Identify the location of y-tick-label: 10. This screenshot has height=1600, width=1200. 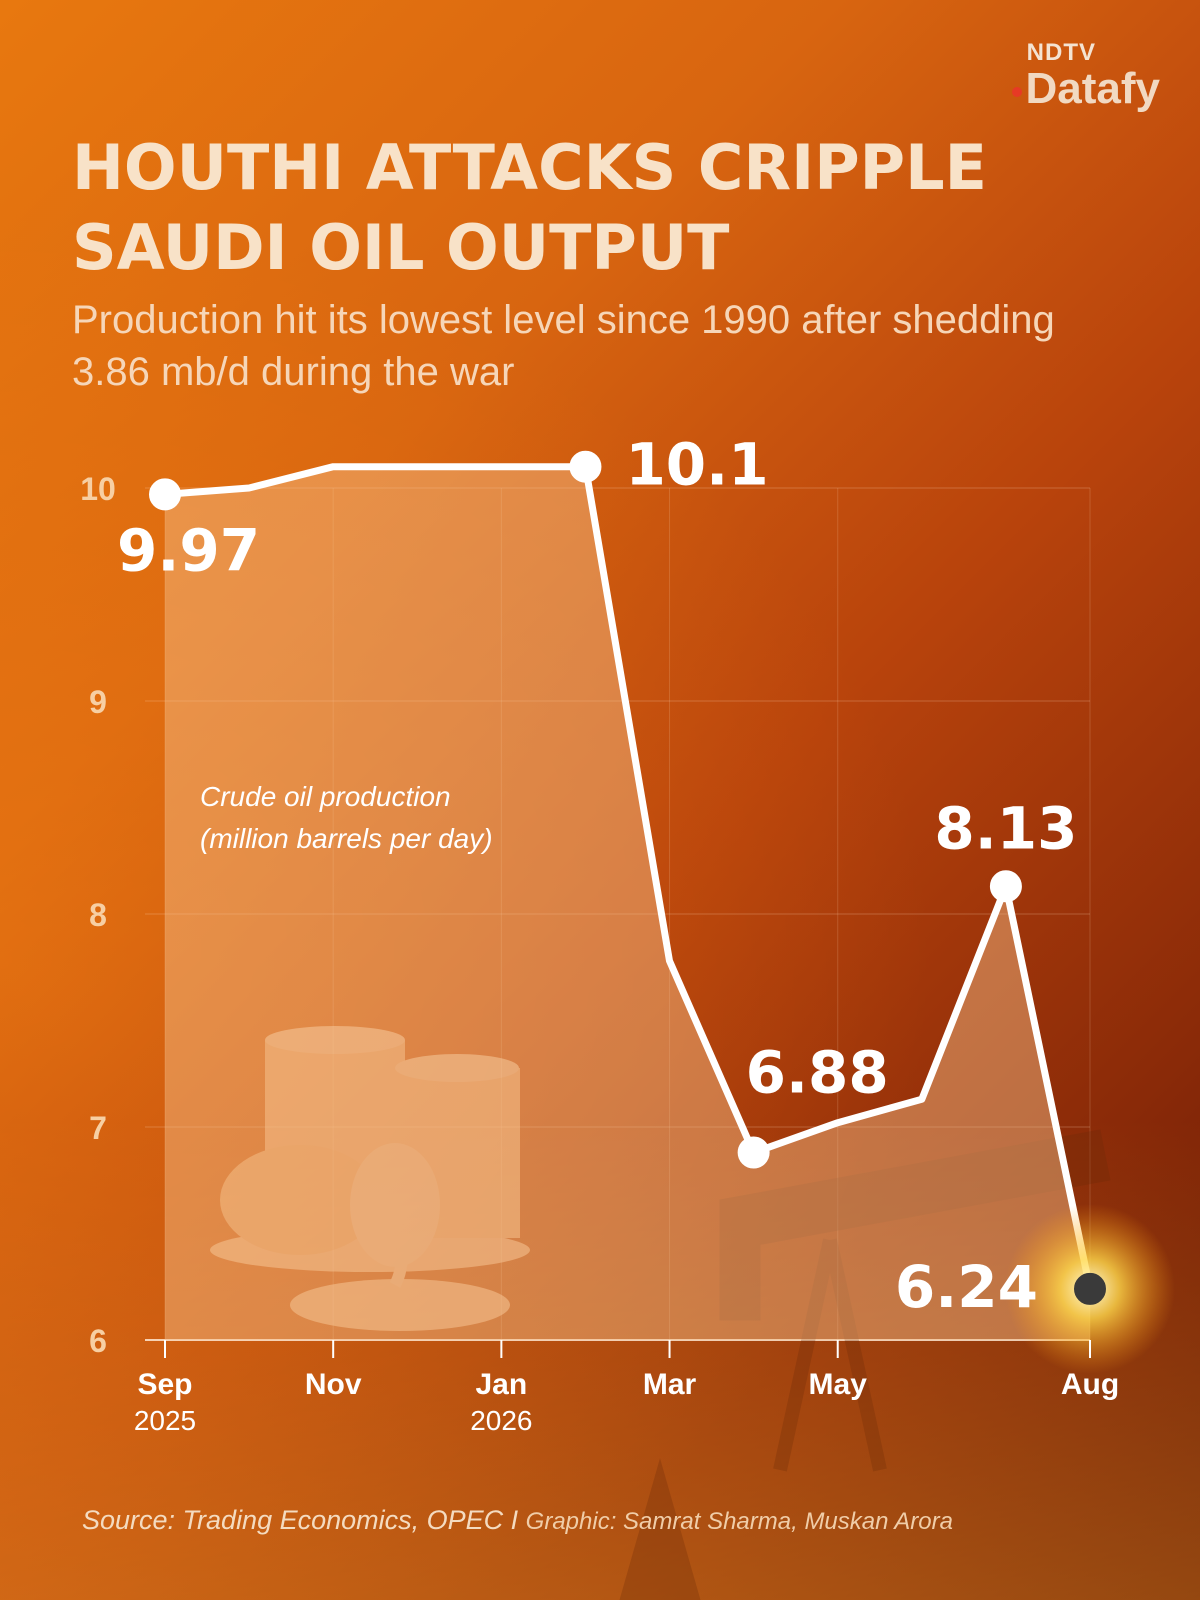
(98, 489).